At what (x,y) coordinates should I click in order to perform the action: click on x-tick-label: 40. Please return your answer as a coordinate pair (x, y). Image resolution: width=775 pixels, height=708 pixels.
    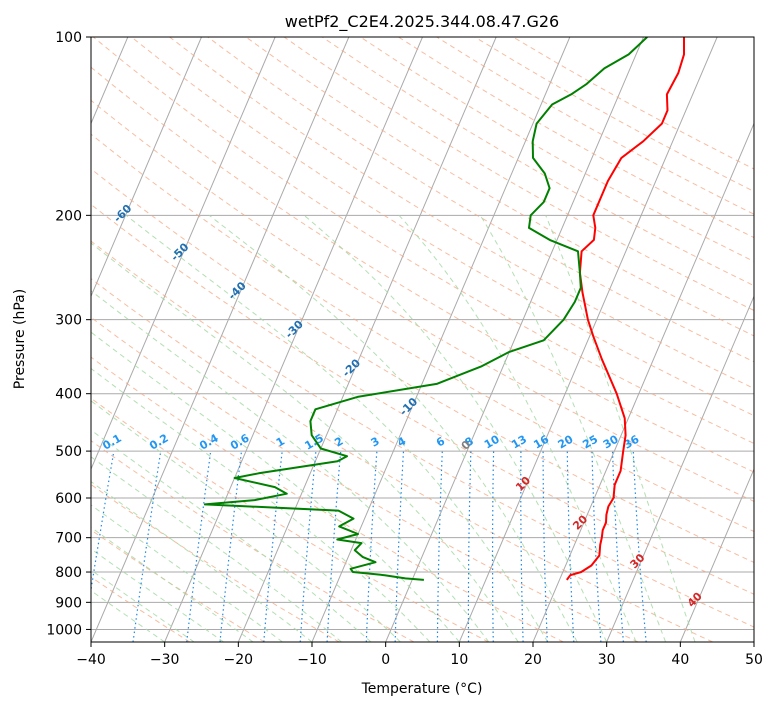
    Looking at the image, I should click on (680, 660).